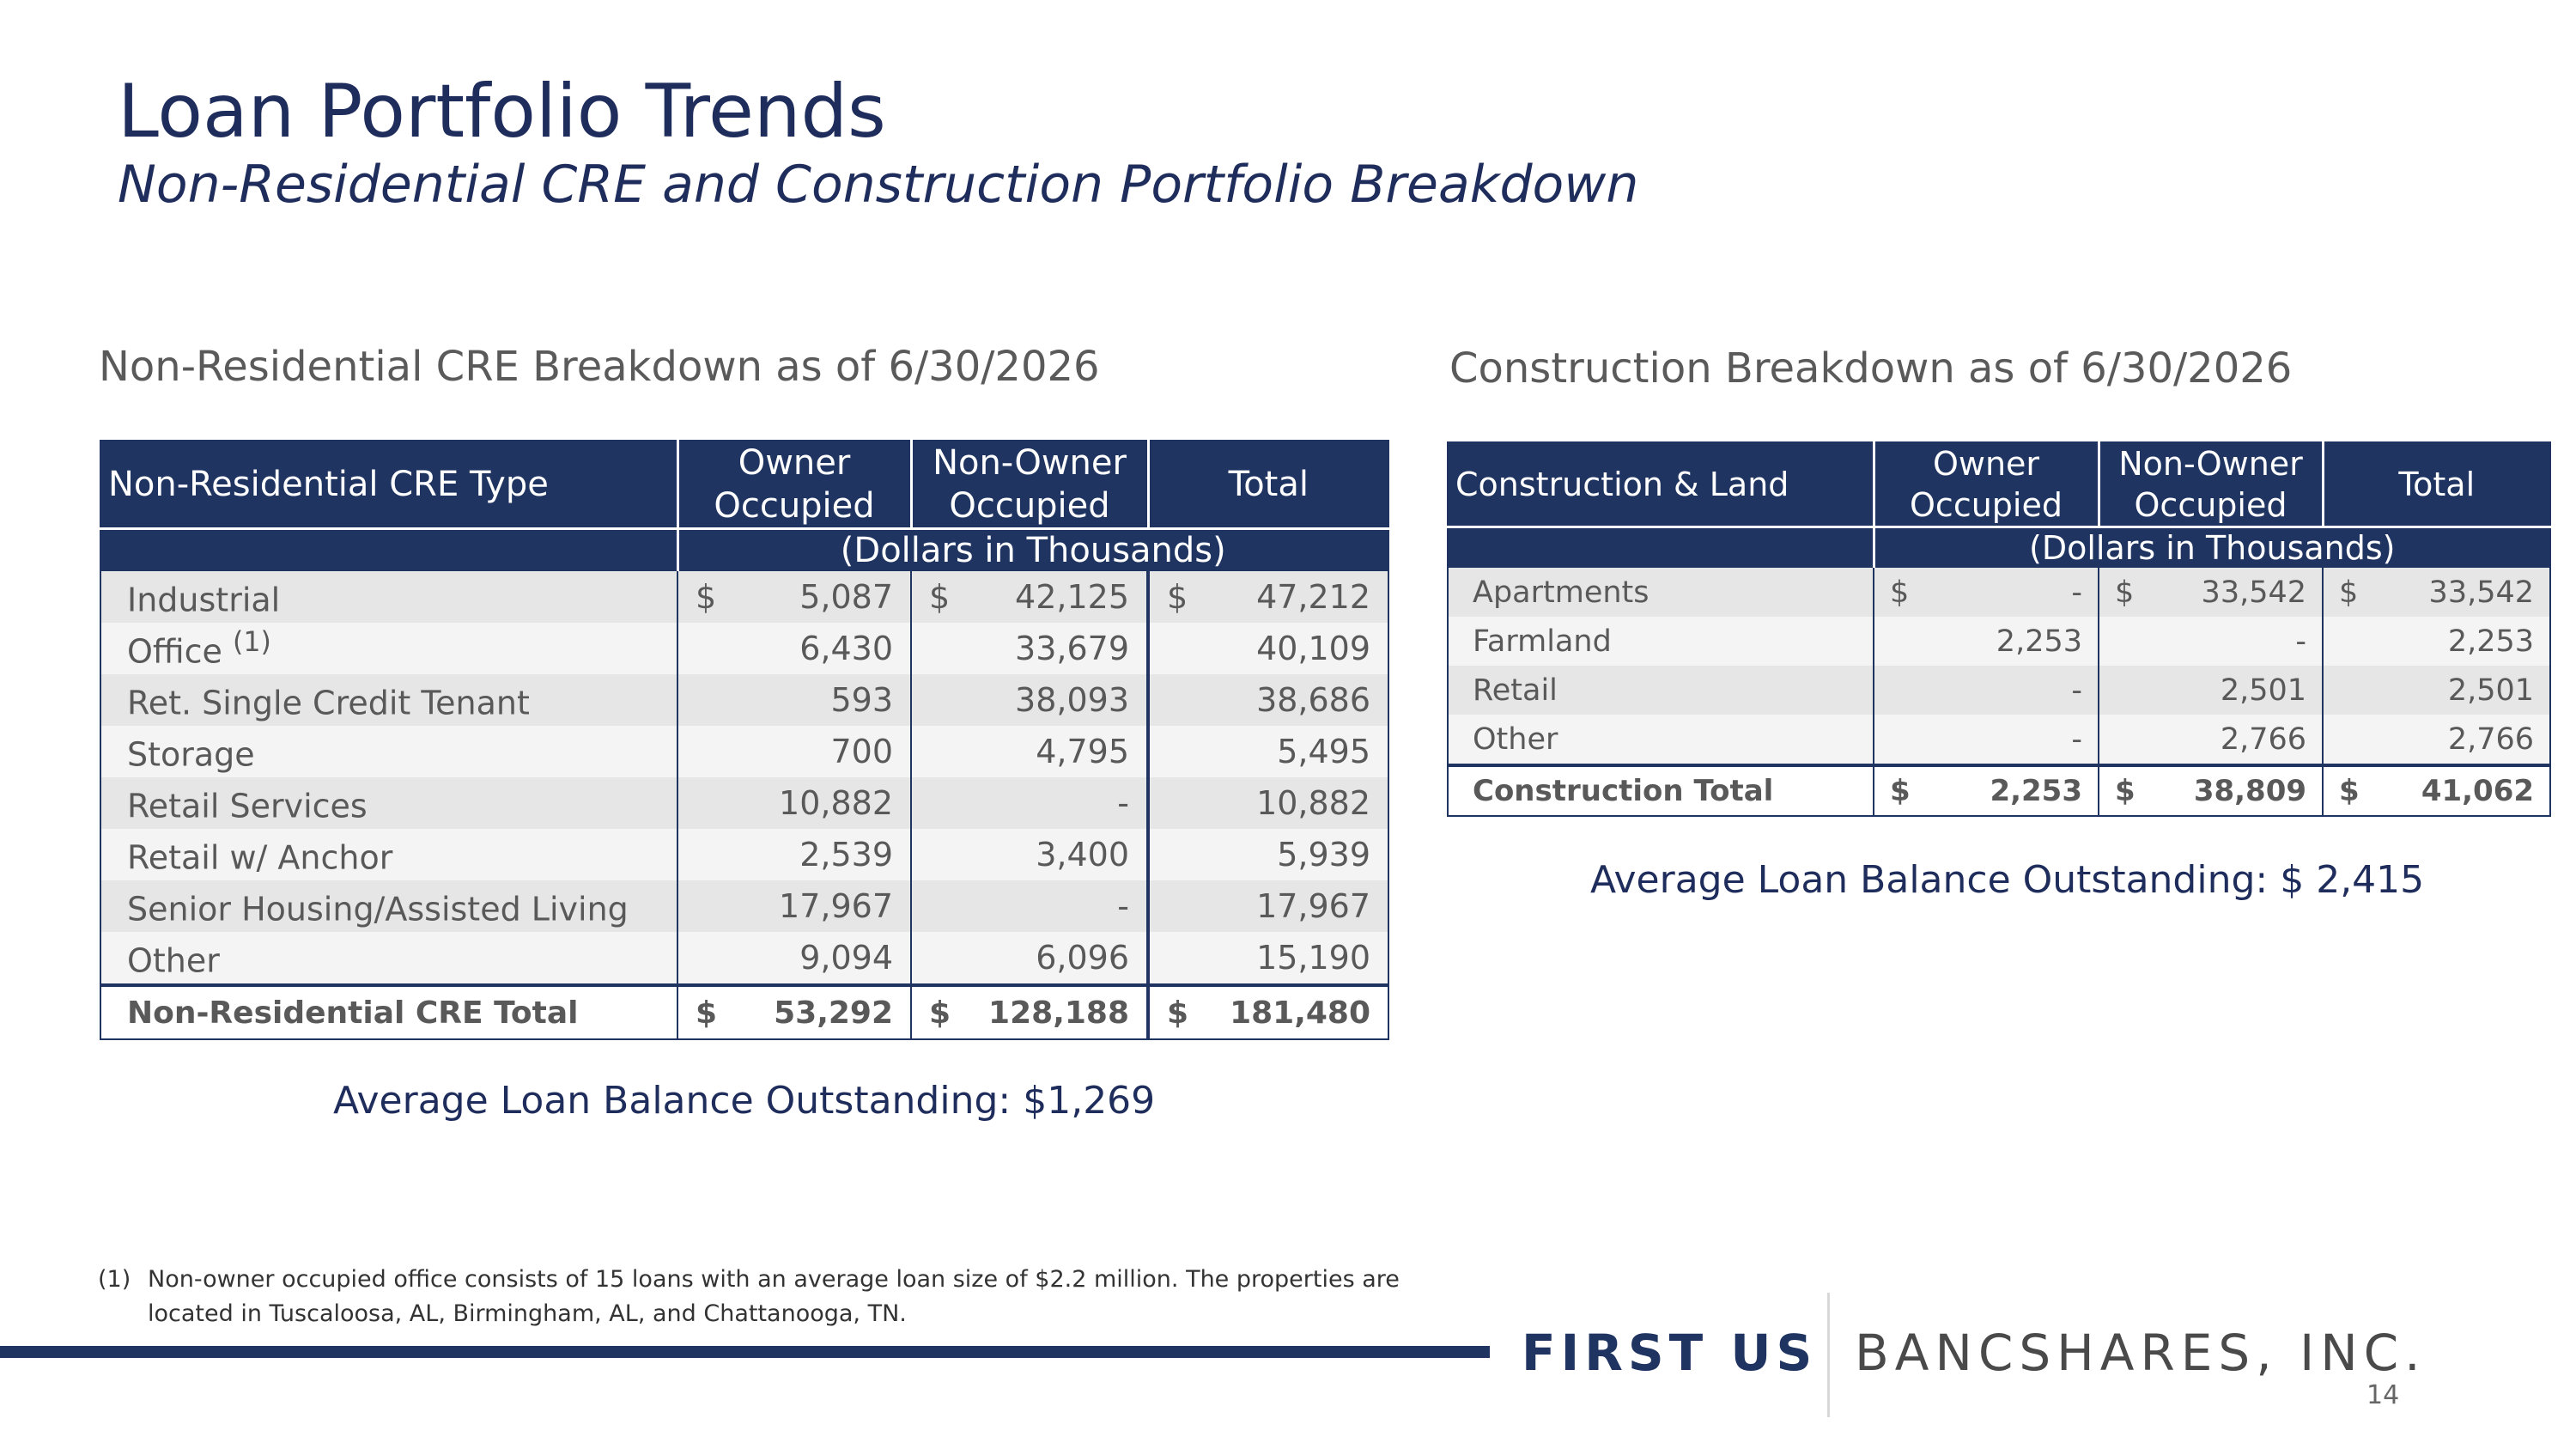 The height and width of the screenshot is (1449, 2576). Describe the element at coordinates (1302, 597) in the screenshot. I see `total-value: 47,212` at that location.